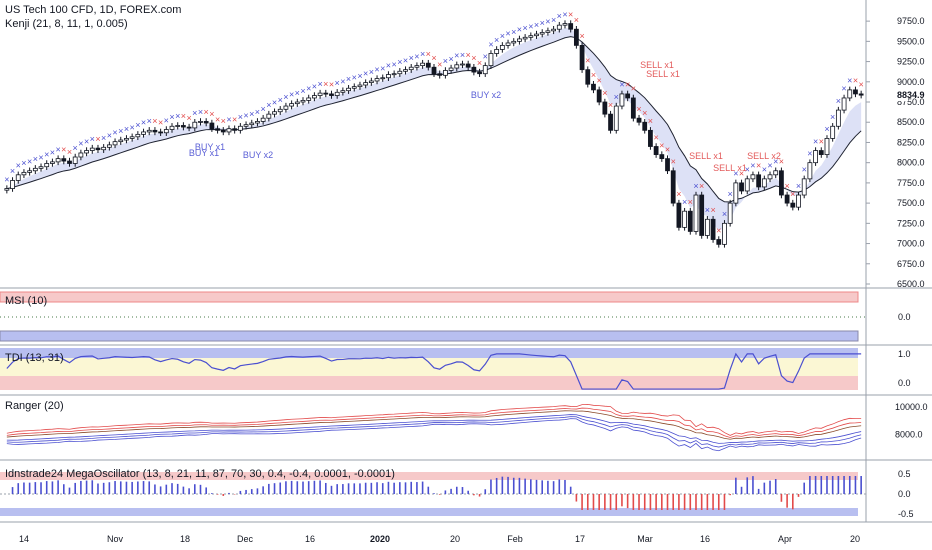  Describe the element at coordinates (911, 183) in the screenshot. I see `price-tick-label-8: 7750.0` at that location.